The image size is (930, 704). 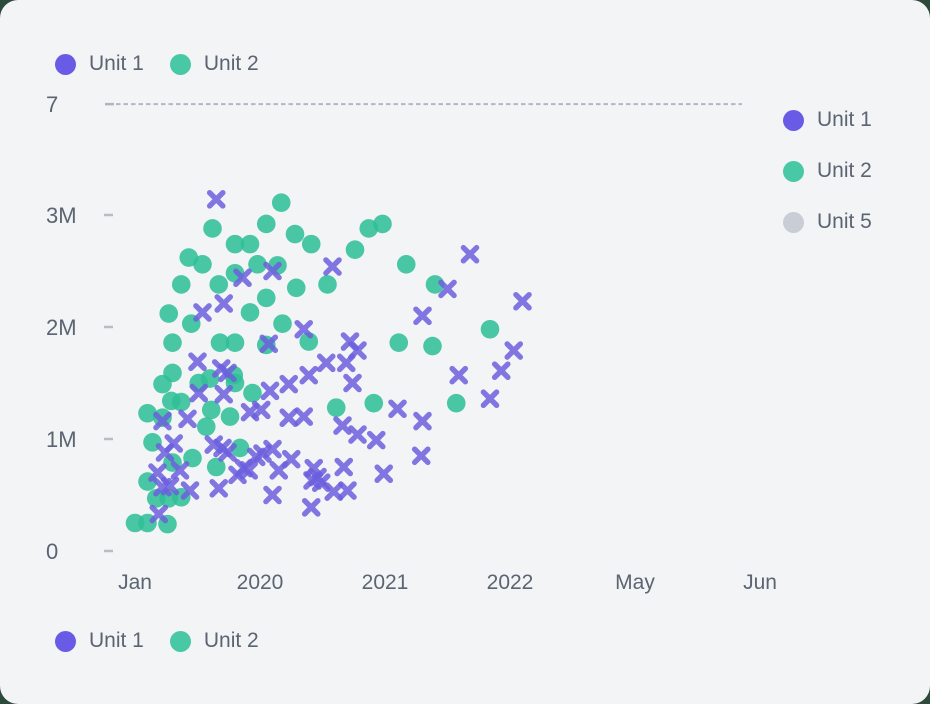 What do you see at coordinates (61, 327) in the screenshot?
I see `y-tick-label: 2M` at bounding box center [61, 327].